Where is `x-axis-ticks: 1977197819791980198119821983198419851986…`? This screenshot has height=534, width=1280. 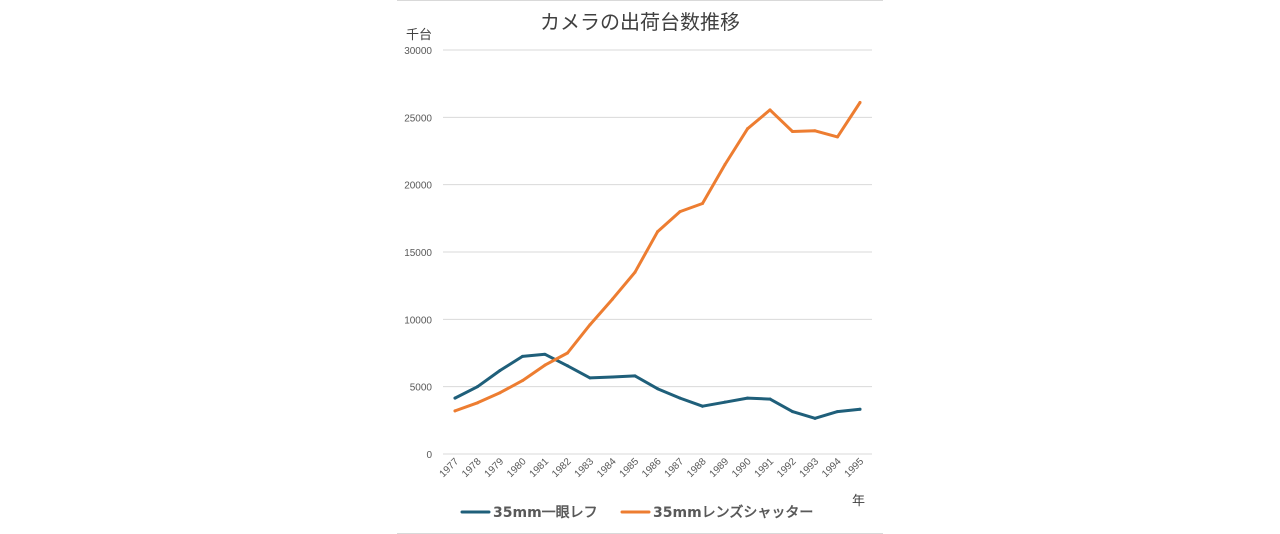 x-axis-ticks: 1977197819791980198119821983198419851986… is located at coordinates (652, 468).